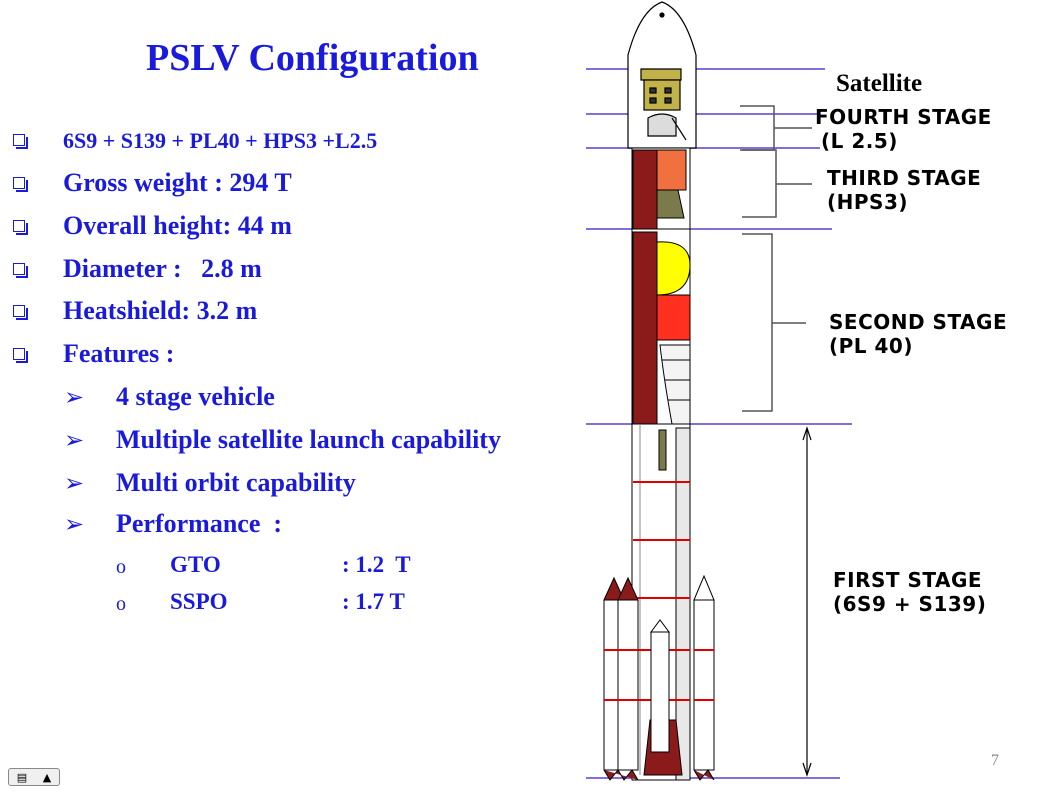 This screenshot has width=1058, height=794. I want to click on bullet-diameter: Diameter : 2.8 m, so click(162, 268).